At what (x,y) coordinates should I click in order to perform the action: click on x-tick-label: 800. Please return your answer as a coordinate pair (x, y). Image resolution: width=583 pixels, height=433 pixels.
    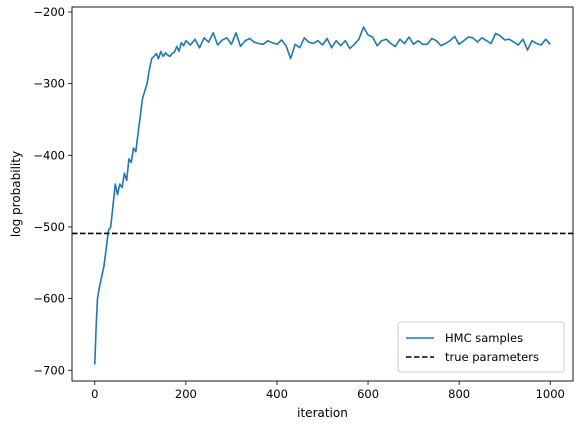
    Looking at the image, I should click on (459, 394).